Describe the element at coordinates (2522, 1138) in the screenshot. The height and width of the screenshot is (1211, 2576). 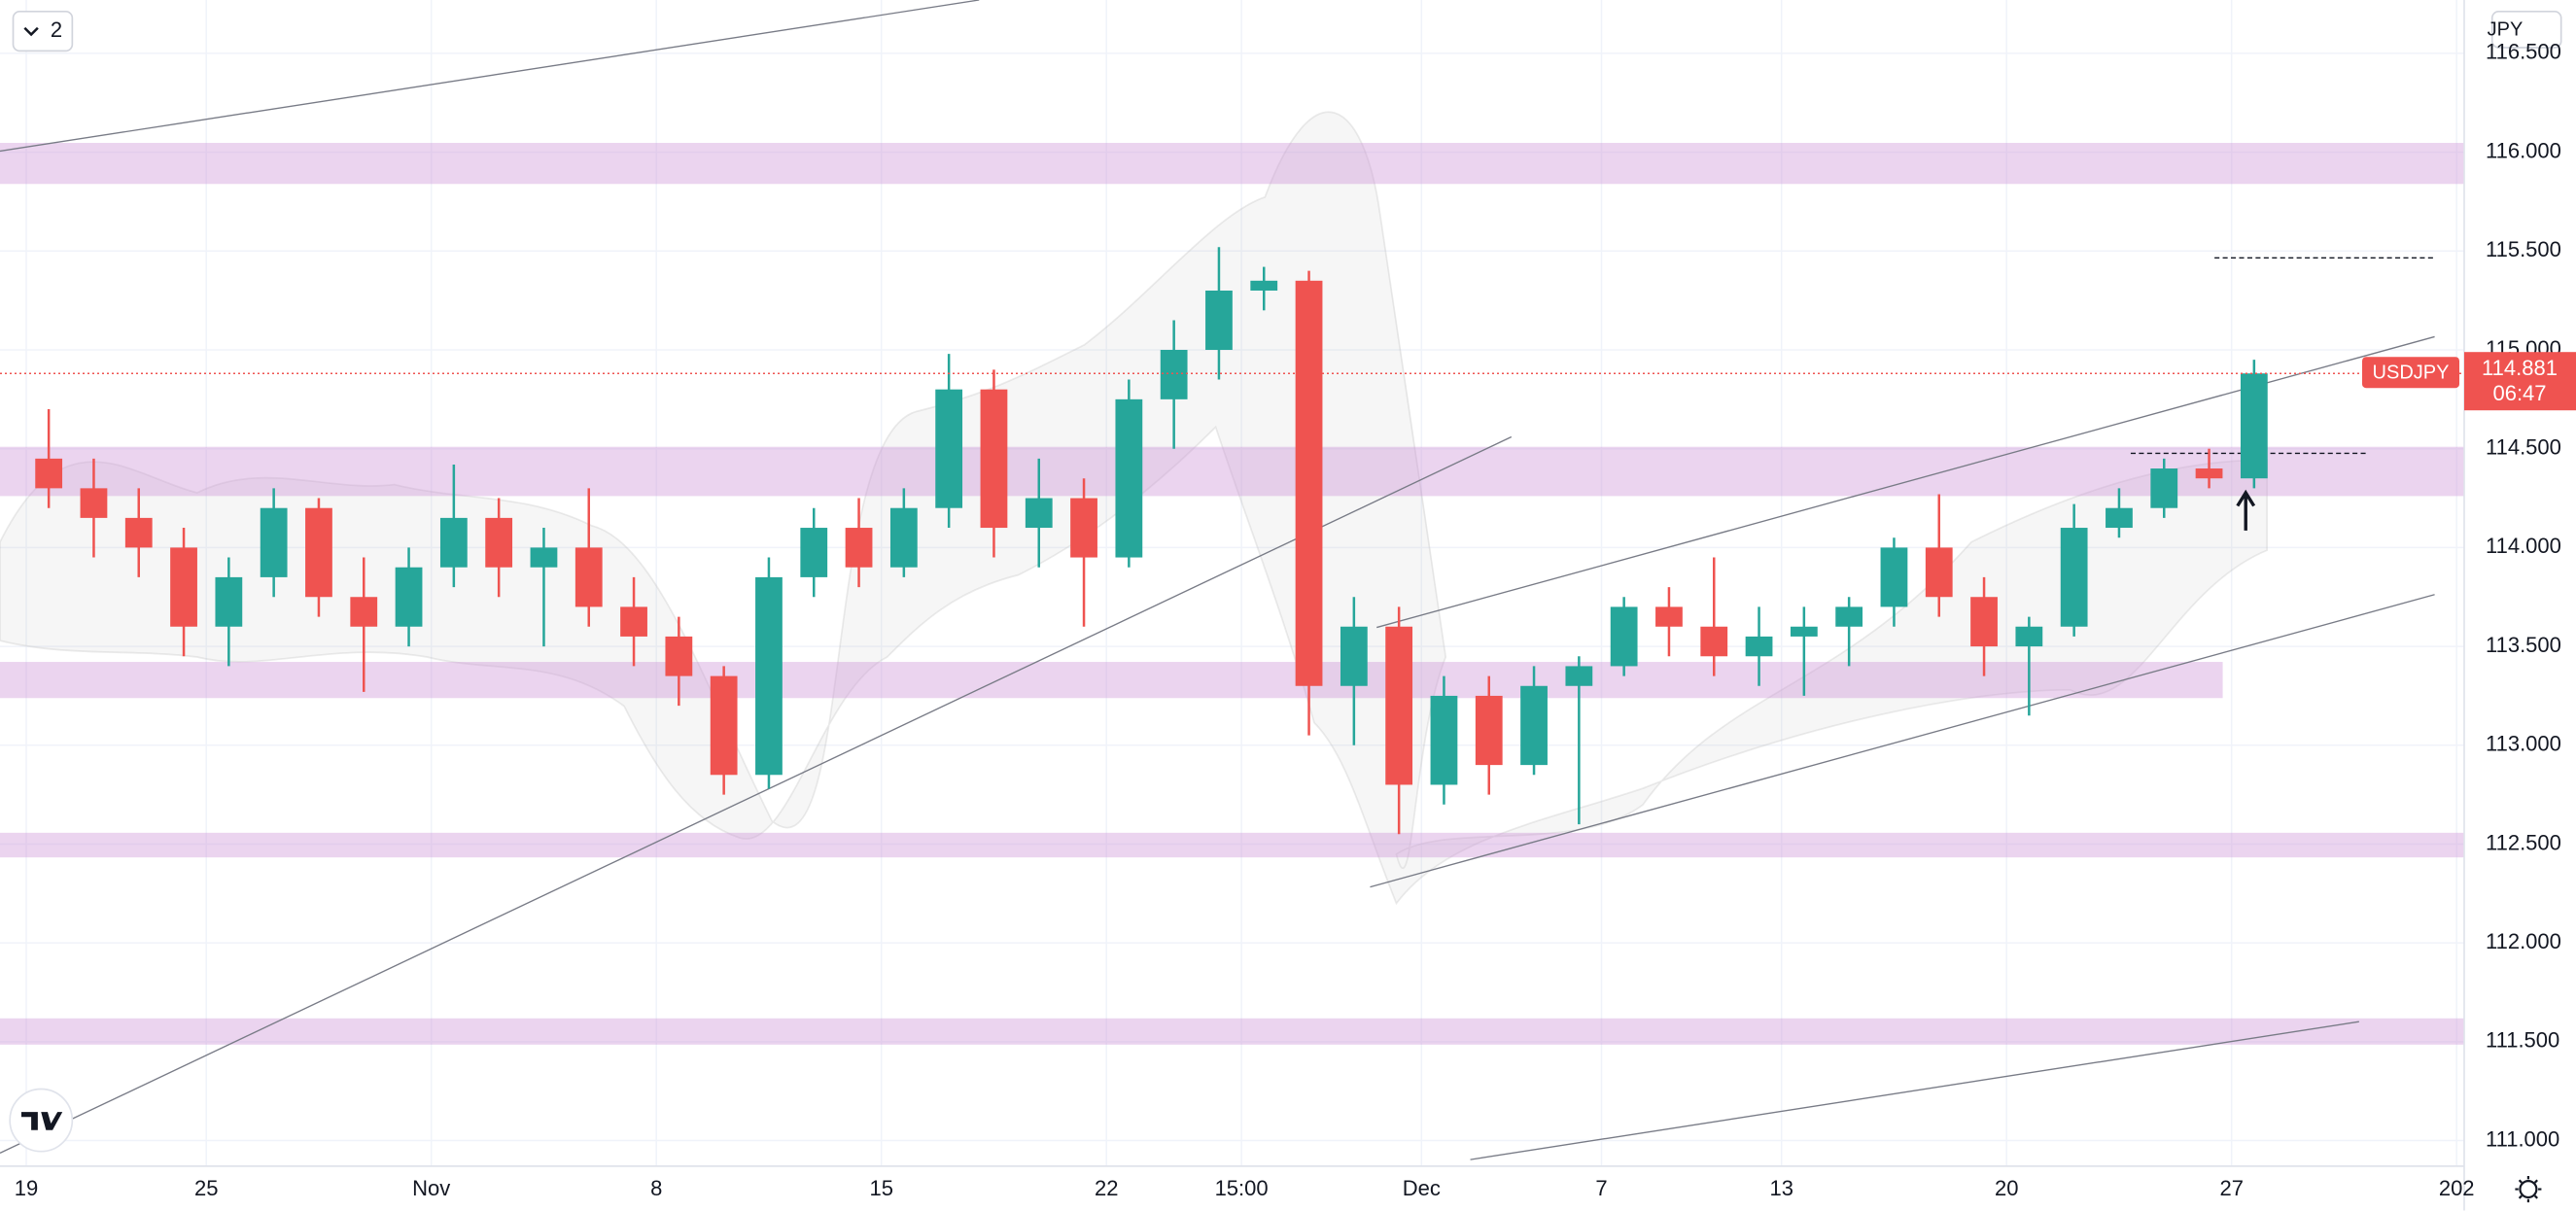
I see `y-tick-label: 111.000` at that location.